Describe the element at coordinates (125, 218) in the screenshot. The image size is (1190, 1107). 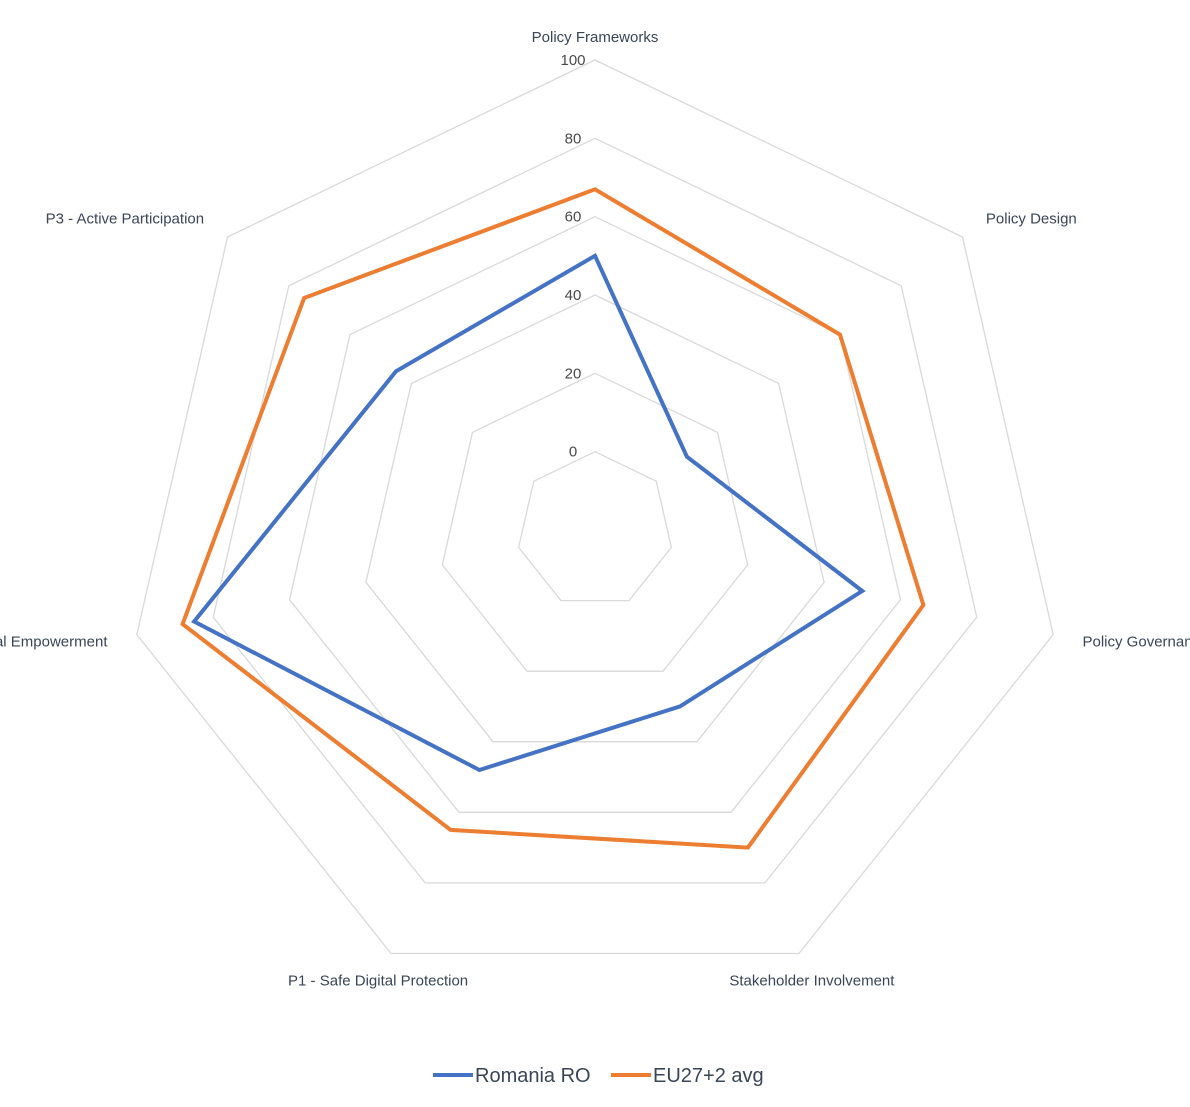
I see `axis-label: P3 - Active Participation` at that location.